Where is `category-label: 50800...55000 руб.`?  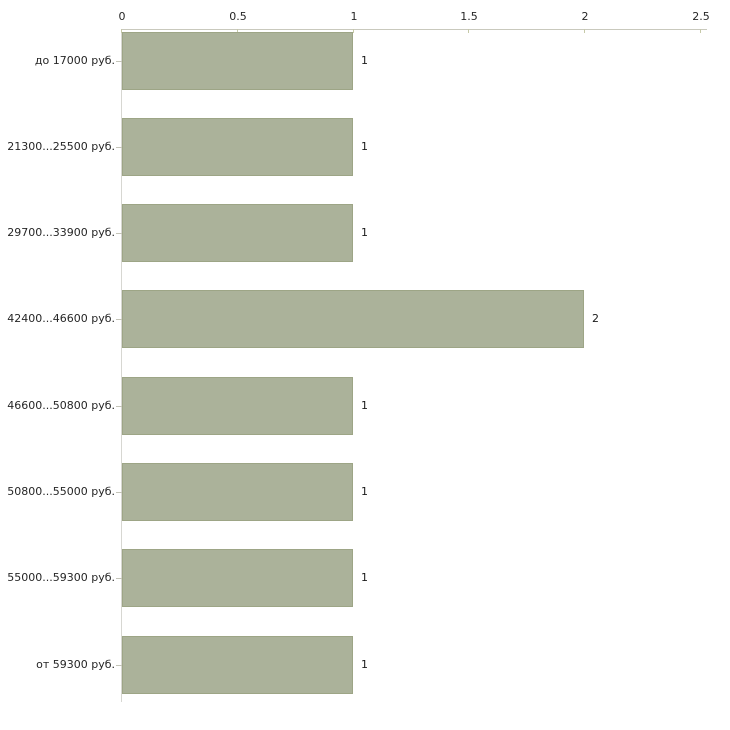 category-label: 50800...55000 руб. is located at coordinates (61, 491).